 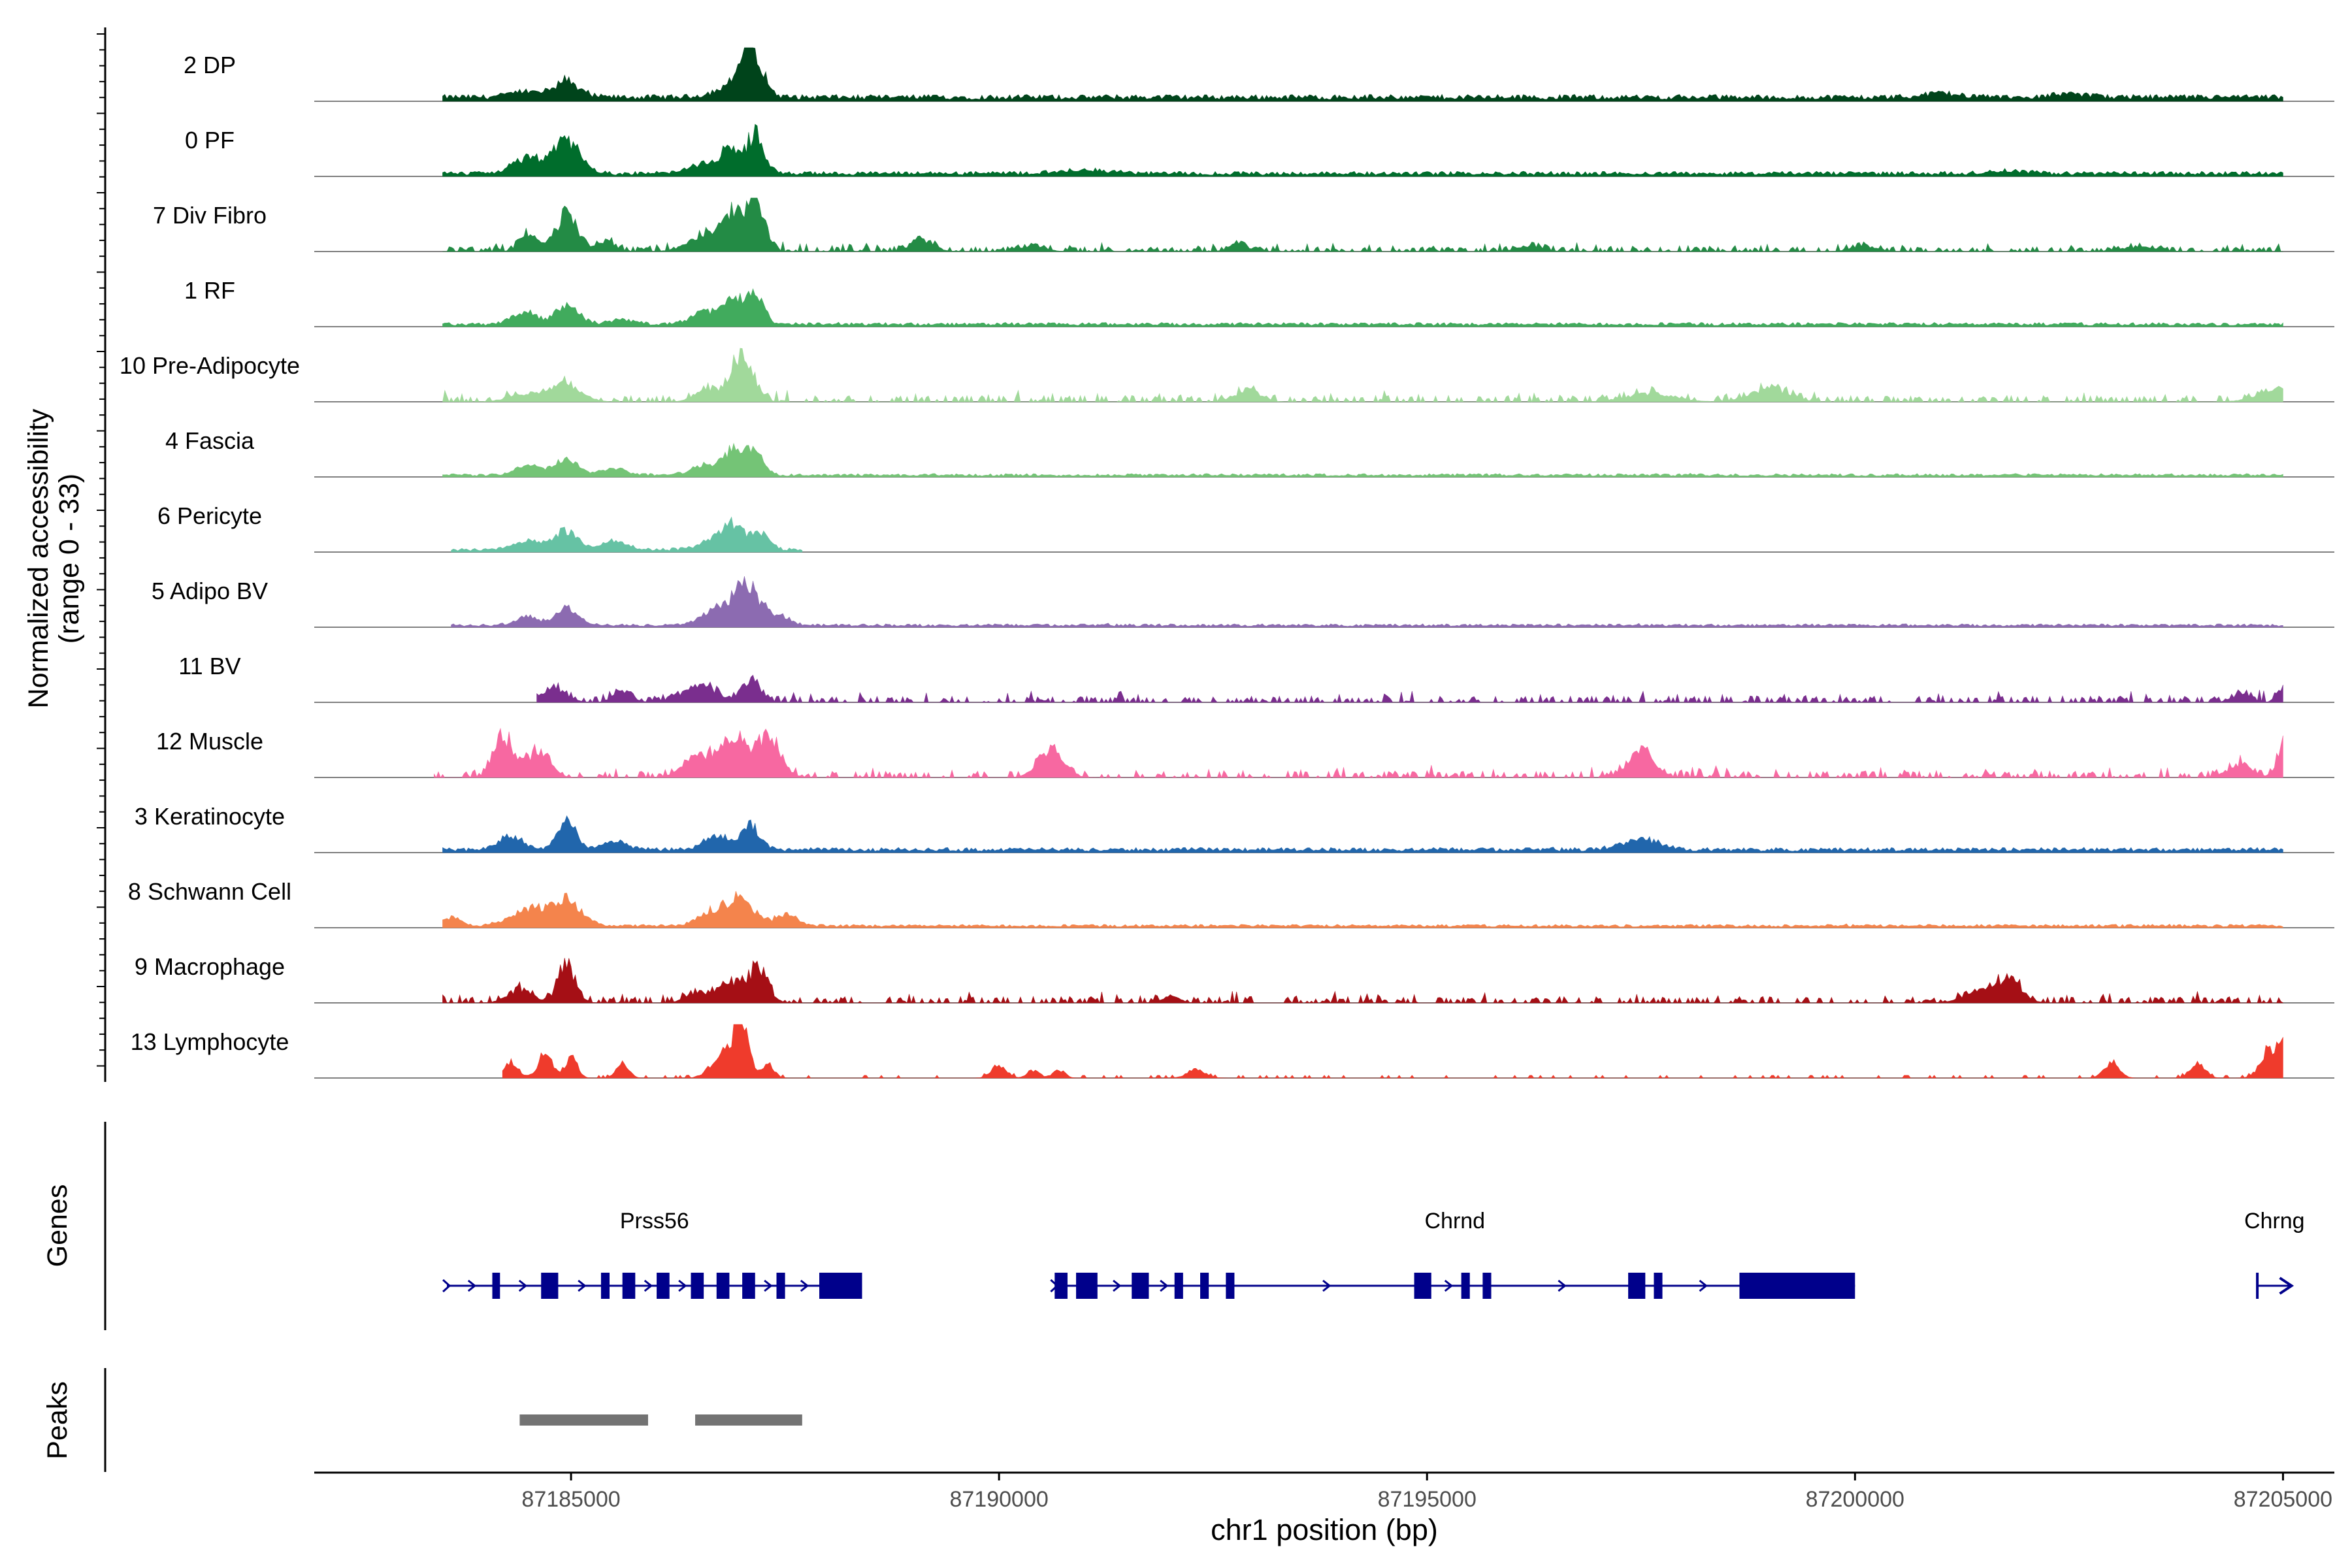 I want to click on track-label: 0 PF, so click(x=210, y=140).